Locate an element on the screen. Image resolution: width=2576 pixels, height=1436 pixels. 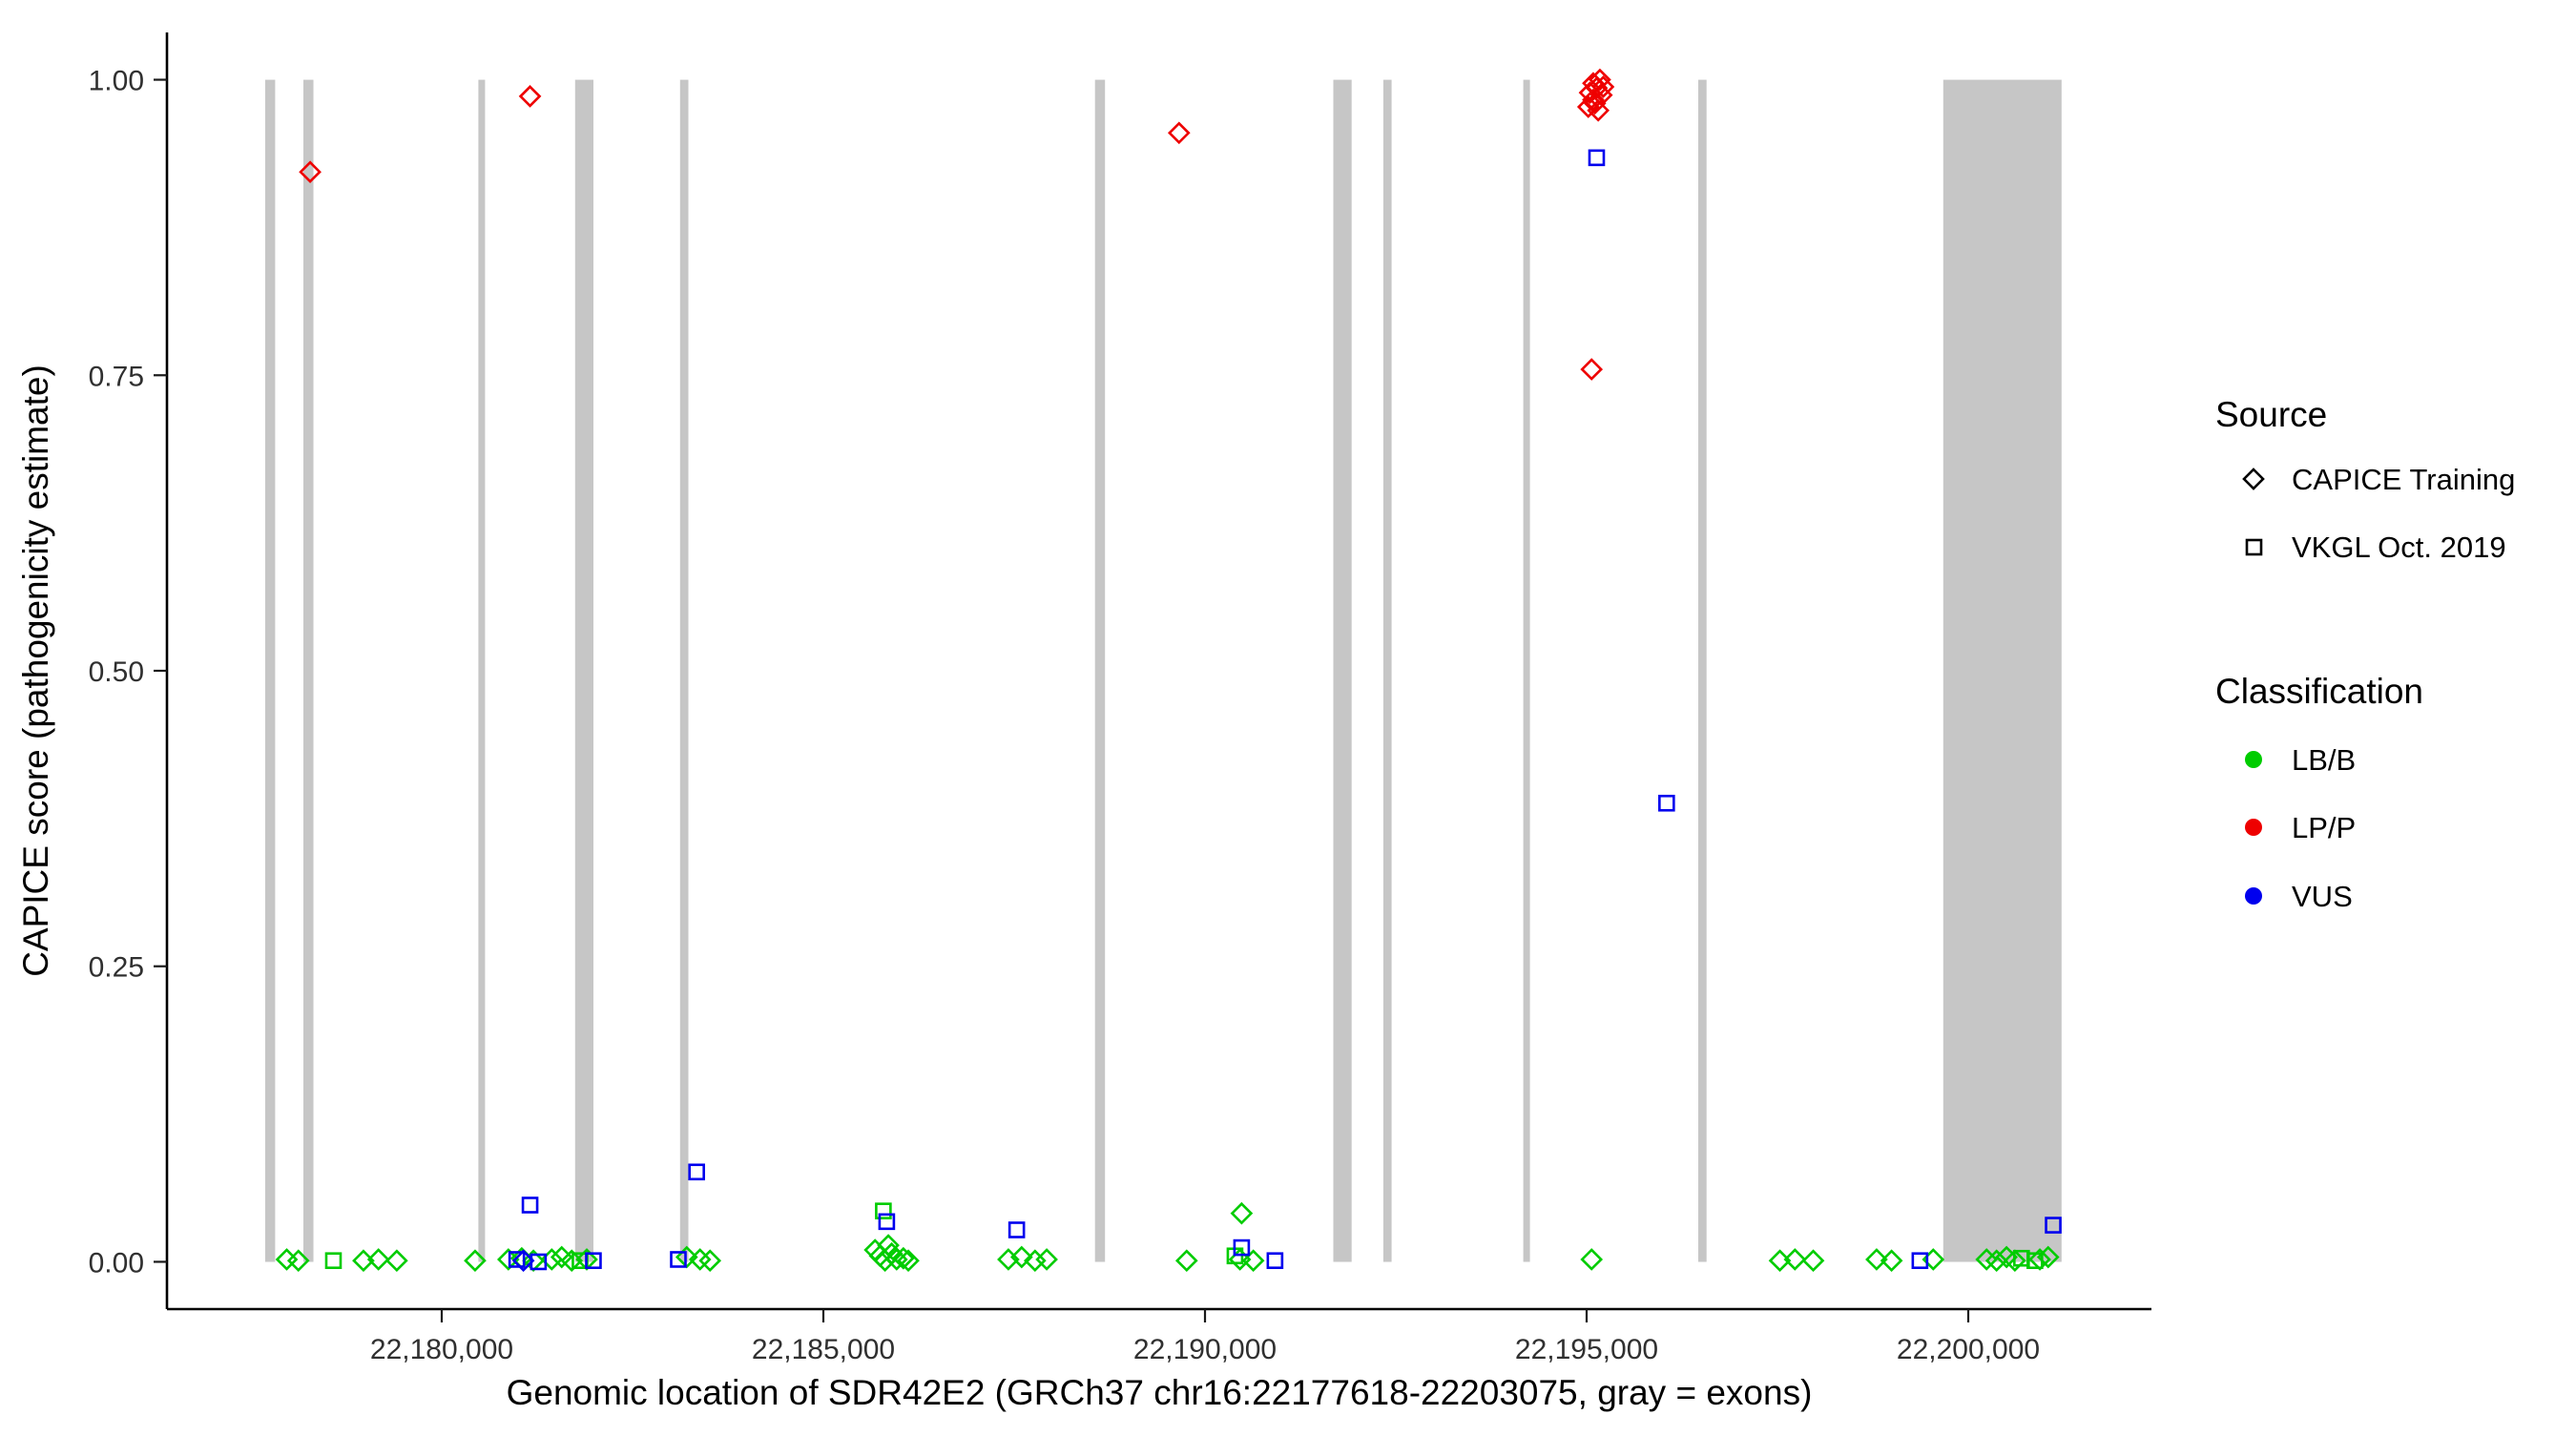
vus-color-dot-icon is located at coordinates (2253, 896).